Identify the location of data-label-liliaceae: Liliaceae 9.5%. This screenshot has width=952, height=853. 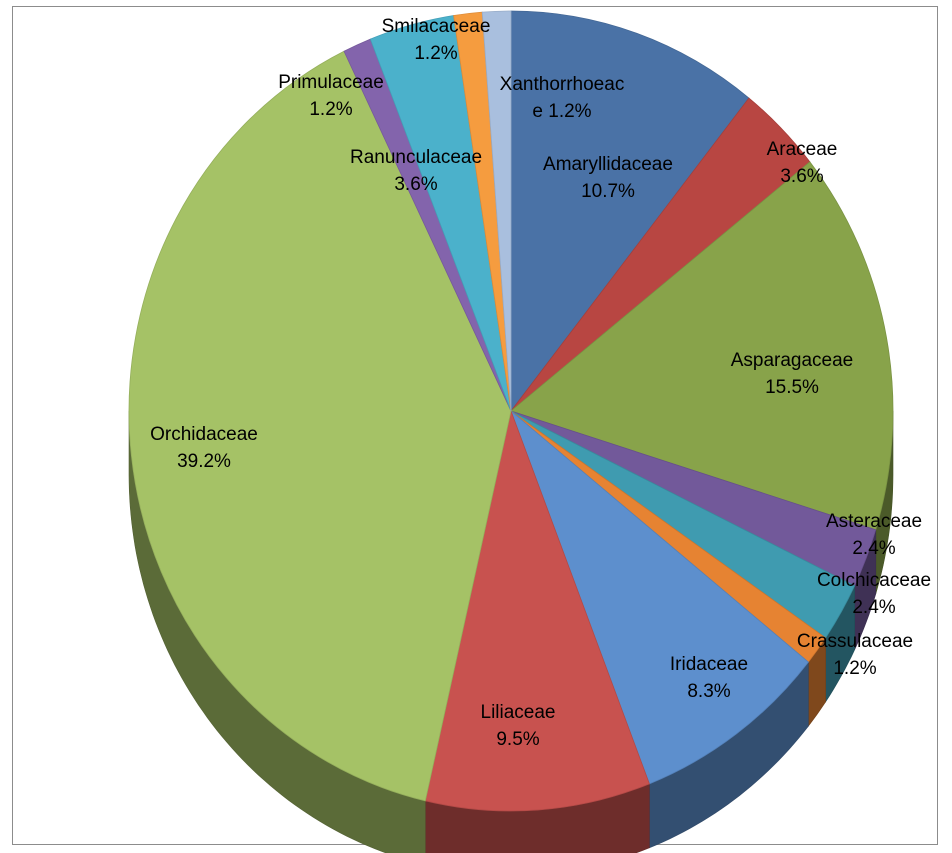
(518, 726).